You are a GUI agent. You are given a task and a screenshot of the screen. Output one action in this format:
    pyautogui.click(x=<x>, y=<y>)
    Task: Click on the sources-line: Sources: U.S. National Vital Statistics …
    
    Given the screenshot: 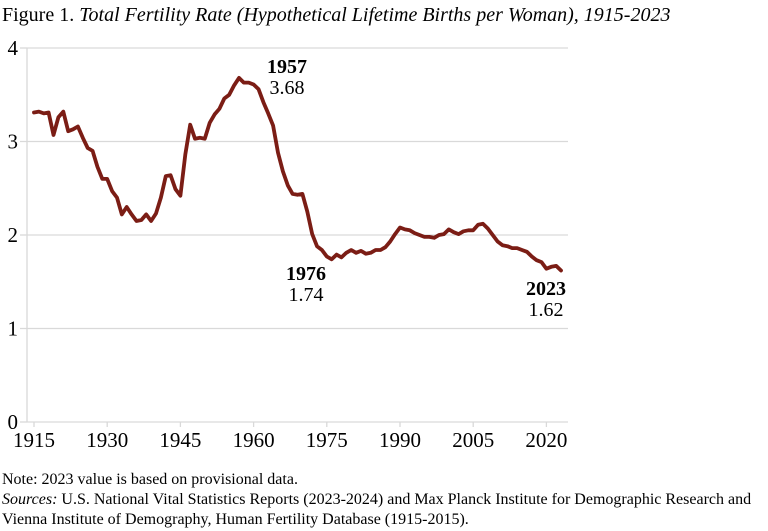 What is the action you would take?
    pyautogui.click(x=384, y=510)
    